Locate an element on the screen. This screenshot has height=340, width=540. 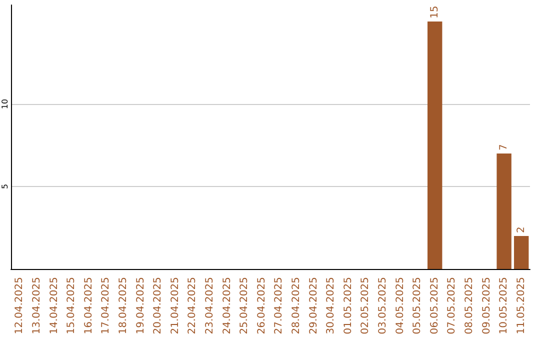
x-tick-label: 19.04.2025 is located at coordinates (140, 305).